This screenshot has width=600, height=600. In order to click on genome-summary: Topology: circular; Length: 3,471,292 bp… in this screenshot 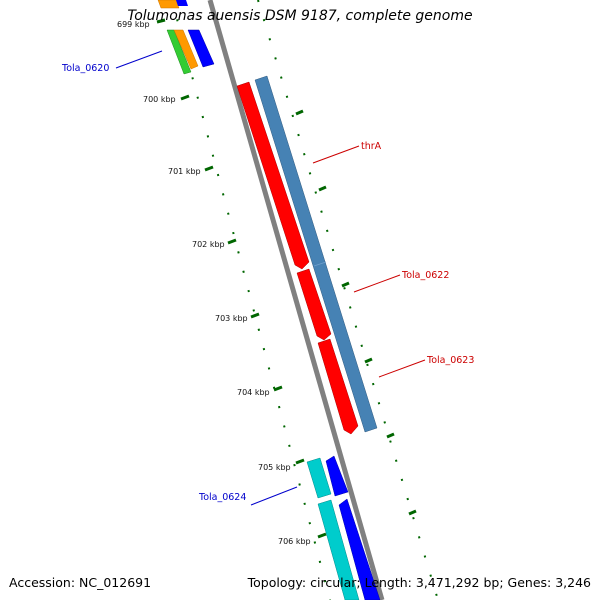, I will do `click(419, 582)`.